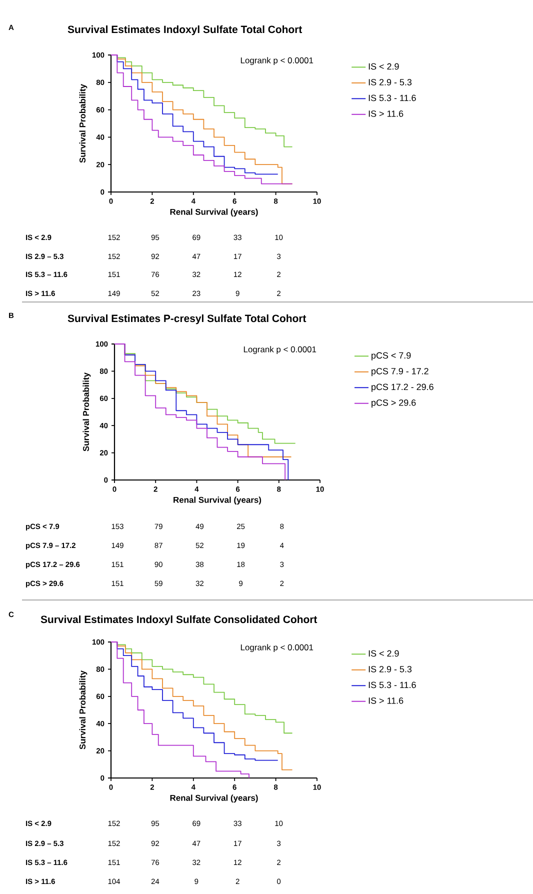 The image size is (533, 894). Describe the element at coordinates (391, 356) in the screenshot. I see `legend-label: pCS < 7.9` at that location.